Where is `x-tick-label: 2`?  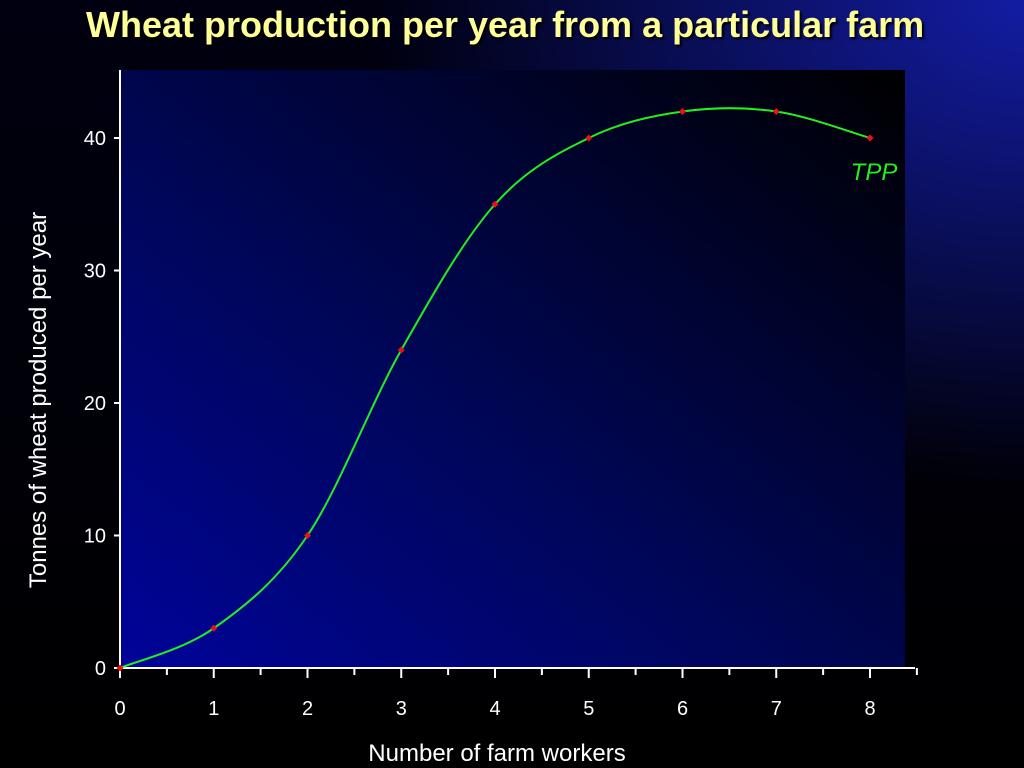
x-tick-label: 2 is located at coordinates (307, 709).